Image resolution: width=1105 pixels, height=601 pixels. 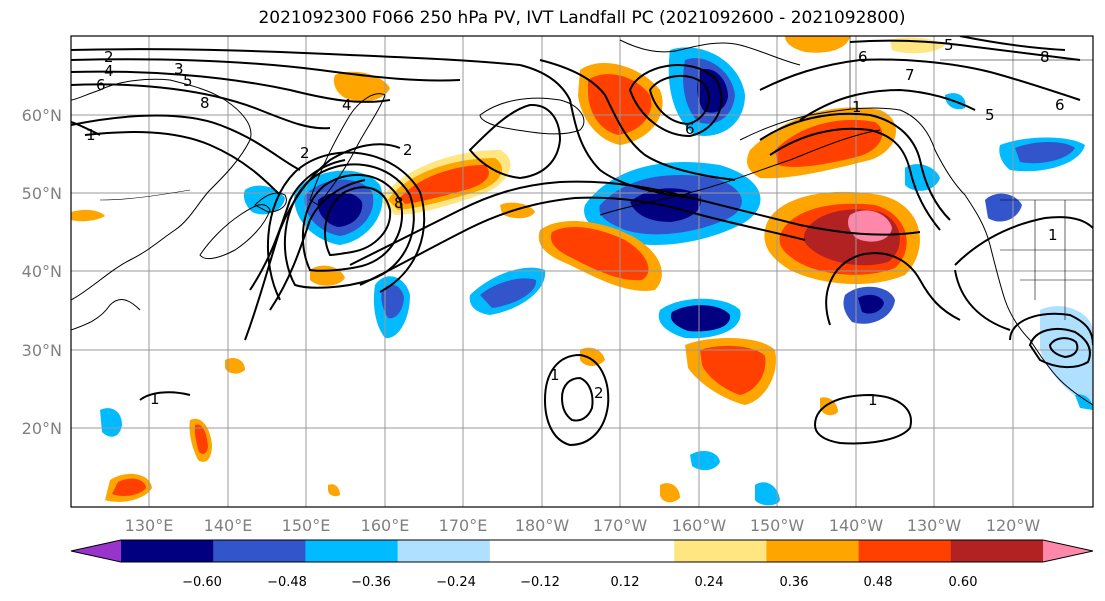 What do you see at coordinates (878, 582) in the screenshot?
I see `colorbar-tick-label: 0.48` at bounding box center [878, 582].